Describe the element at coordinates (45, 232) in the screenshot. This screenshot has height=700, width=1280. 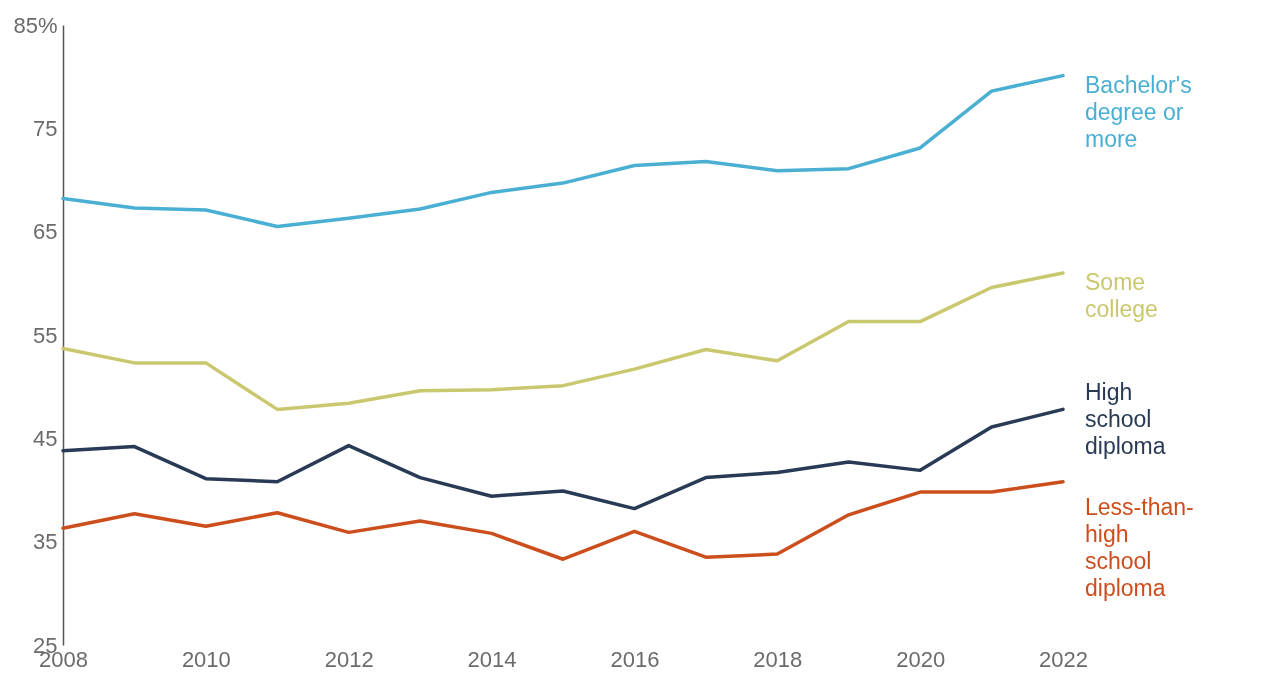
I see `y-tick-label: 65` at that location.